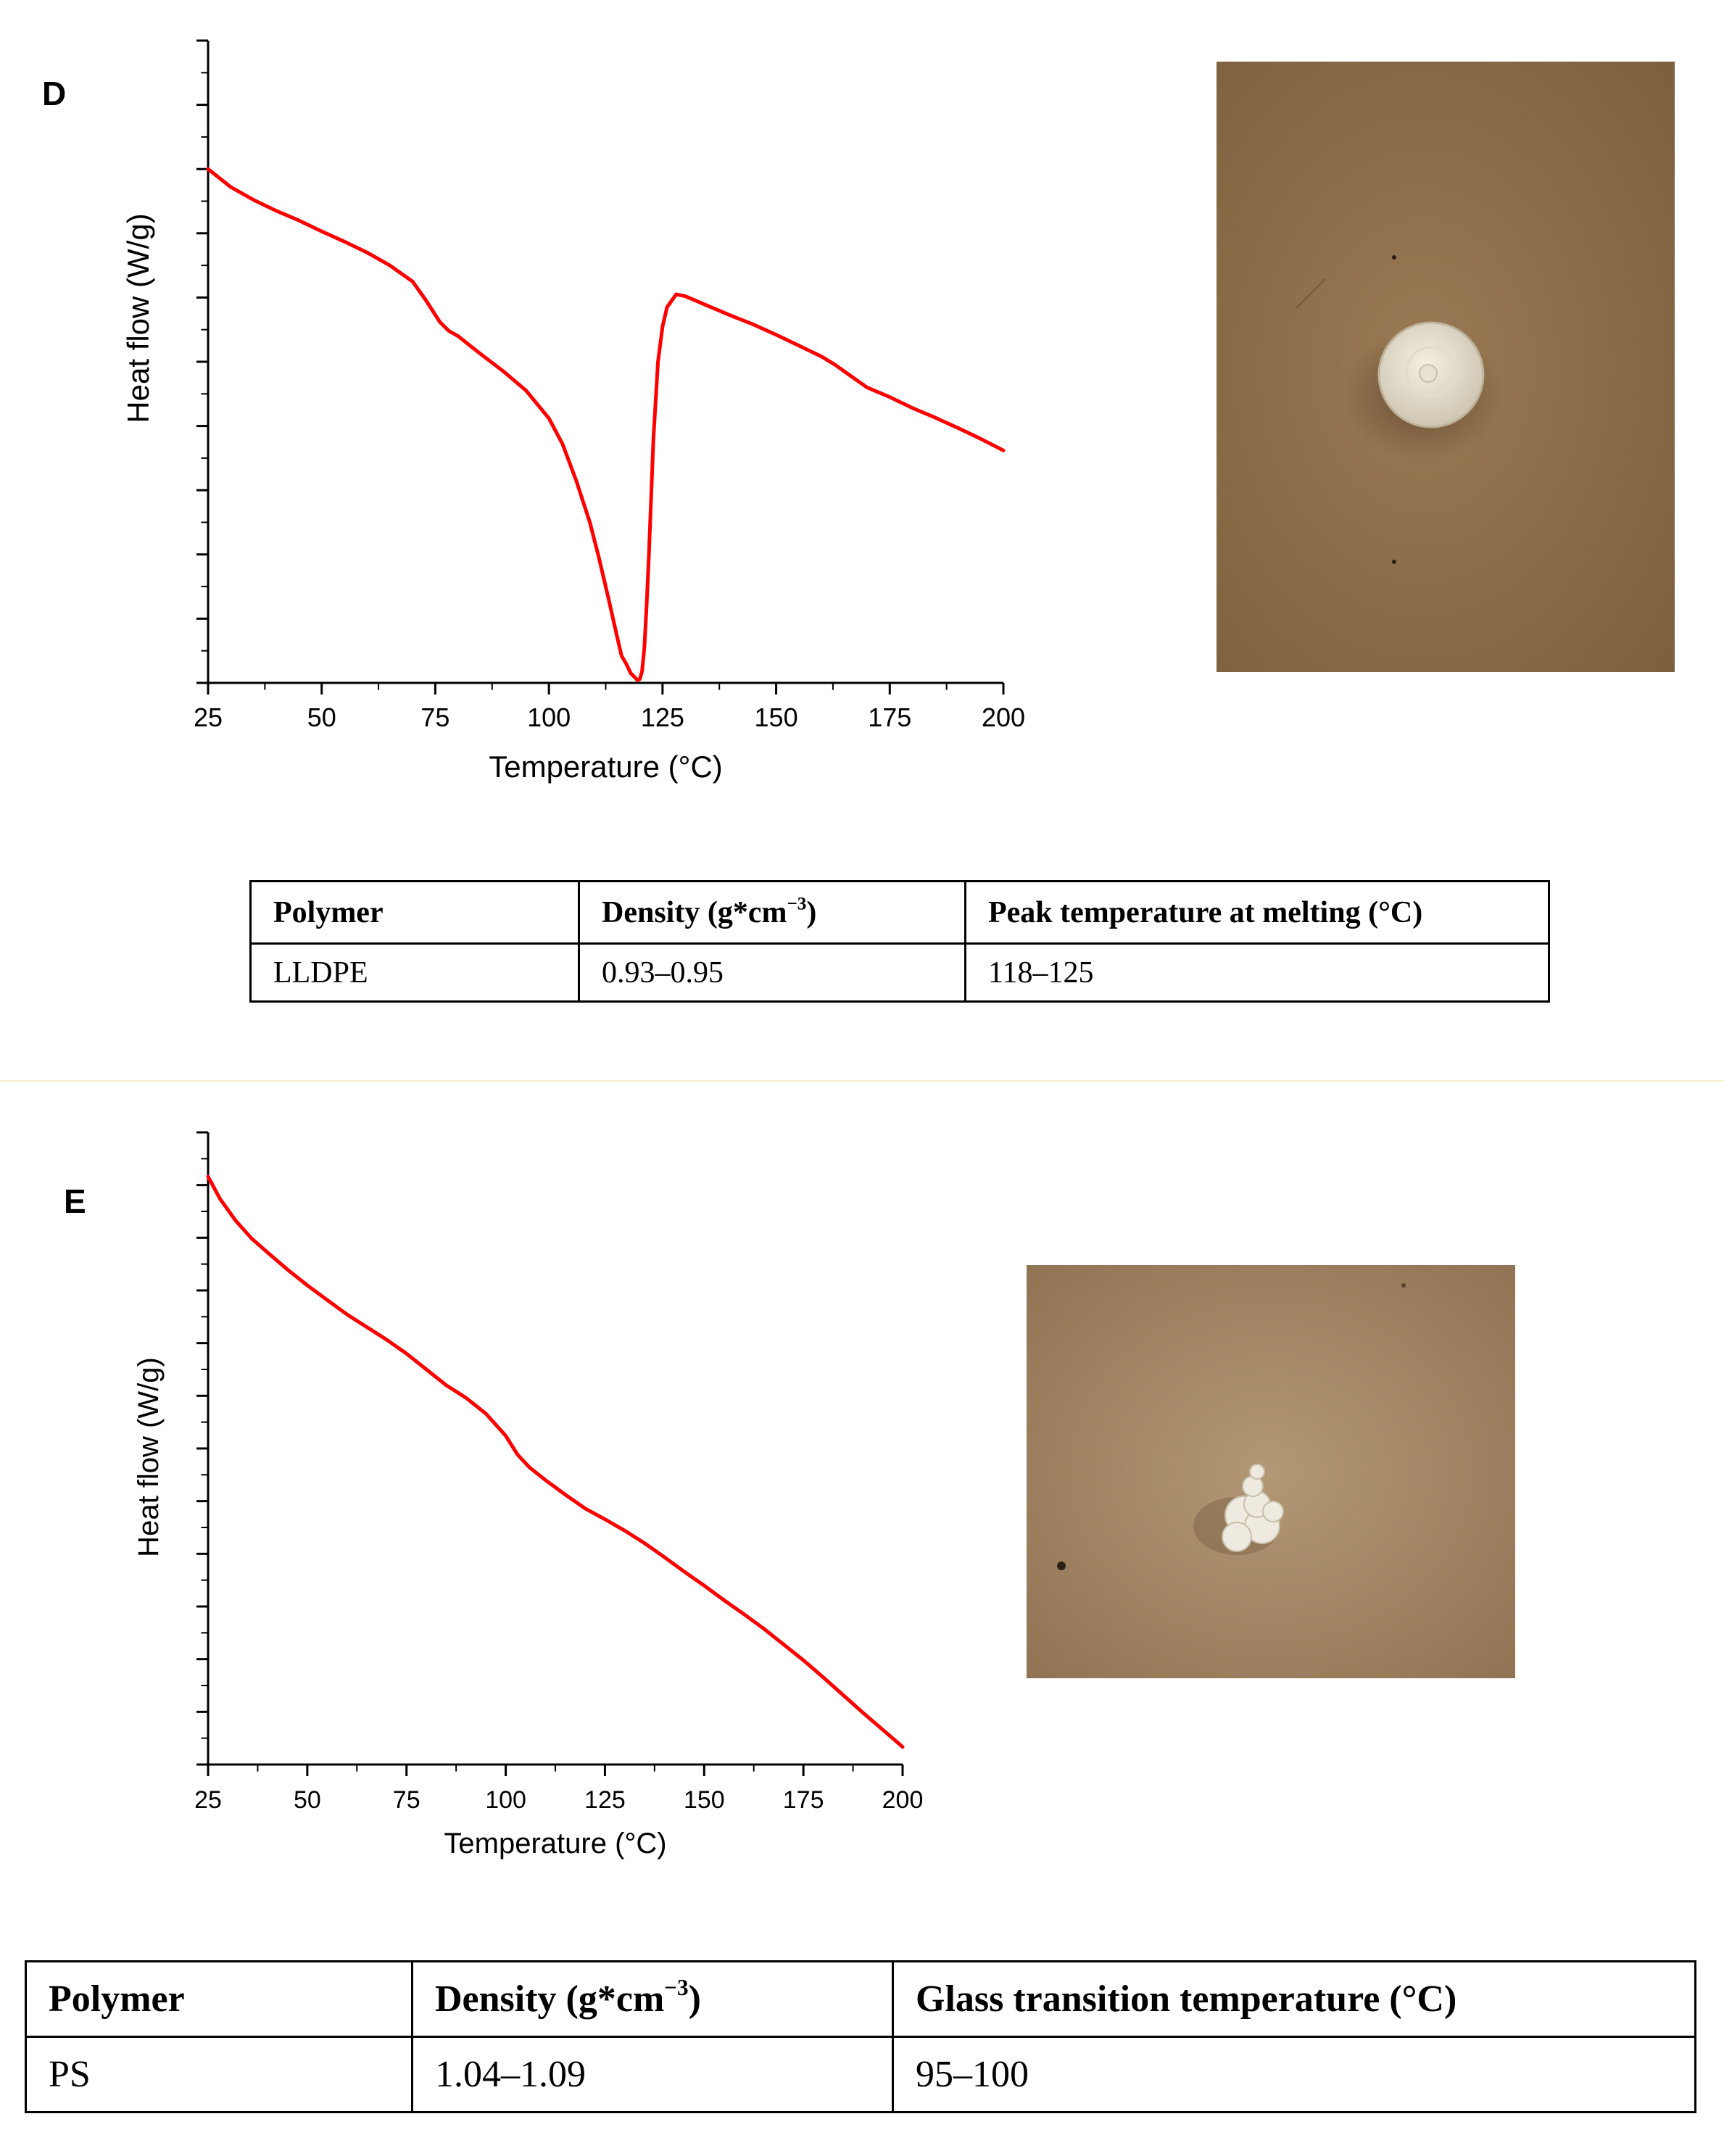 Image resolution: width=1724 pixels, height=2156 pixels. Describe the element at coordinates (652, 2074) in the screenshot. I see `cell-density: 1.04–1.09` at that location.